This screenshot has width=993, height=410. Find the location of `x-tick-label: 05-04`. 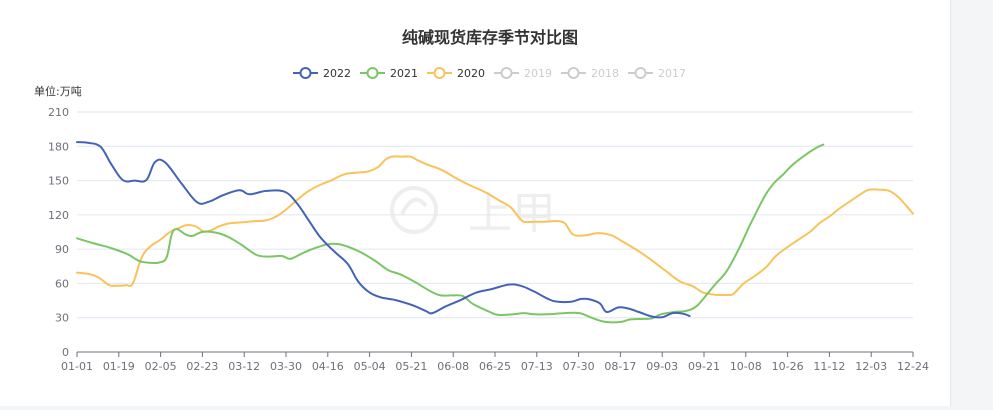

x-tick-label: 05-04 is located at coordinates (370, 366).